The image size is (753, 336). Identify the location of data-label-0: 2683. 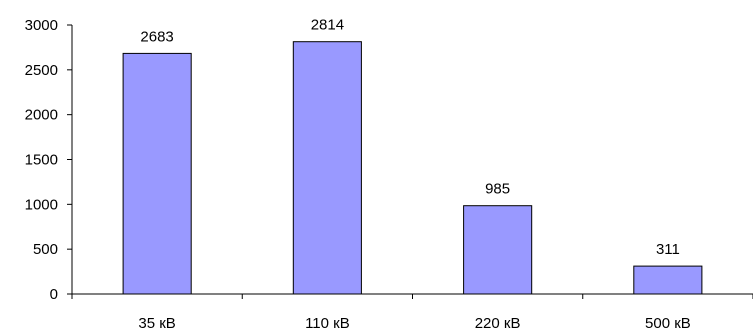
(156, 36).